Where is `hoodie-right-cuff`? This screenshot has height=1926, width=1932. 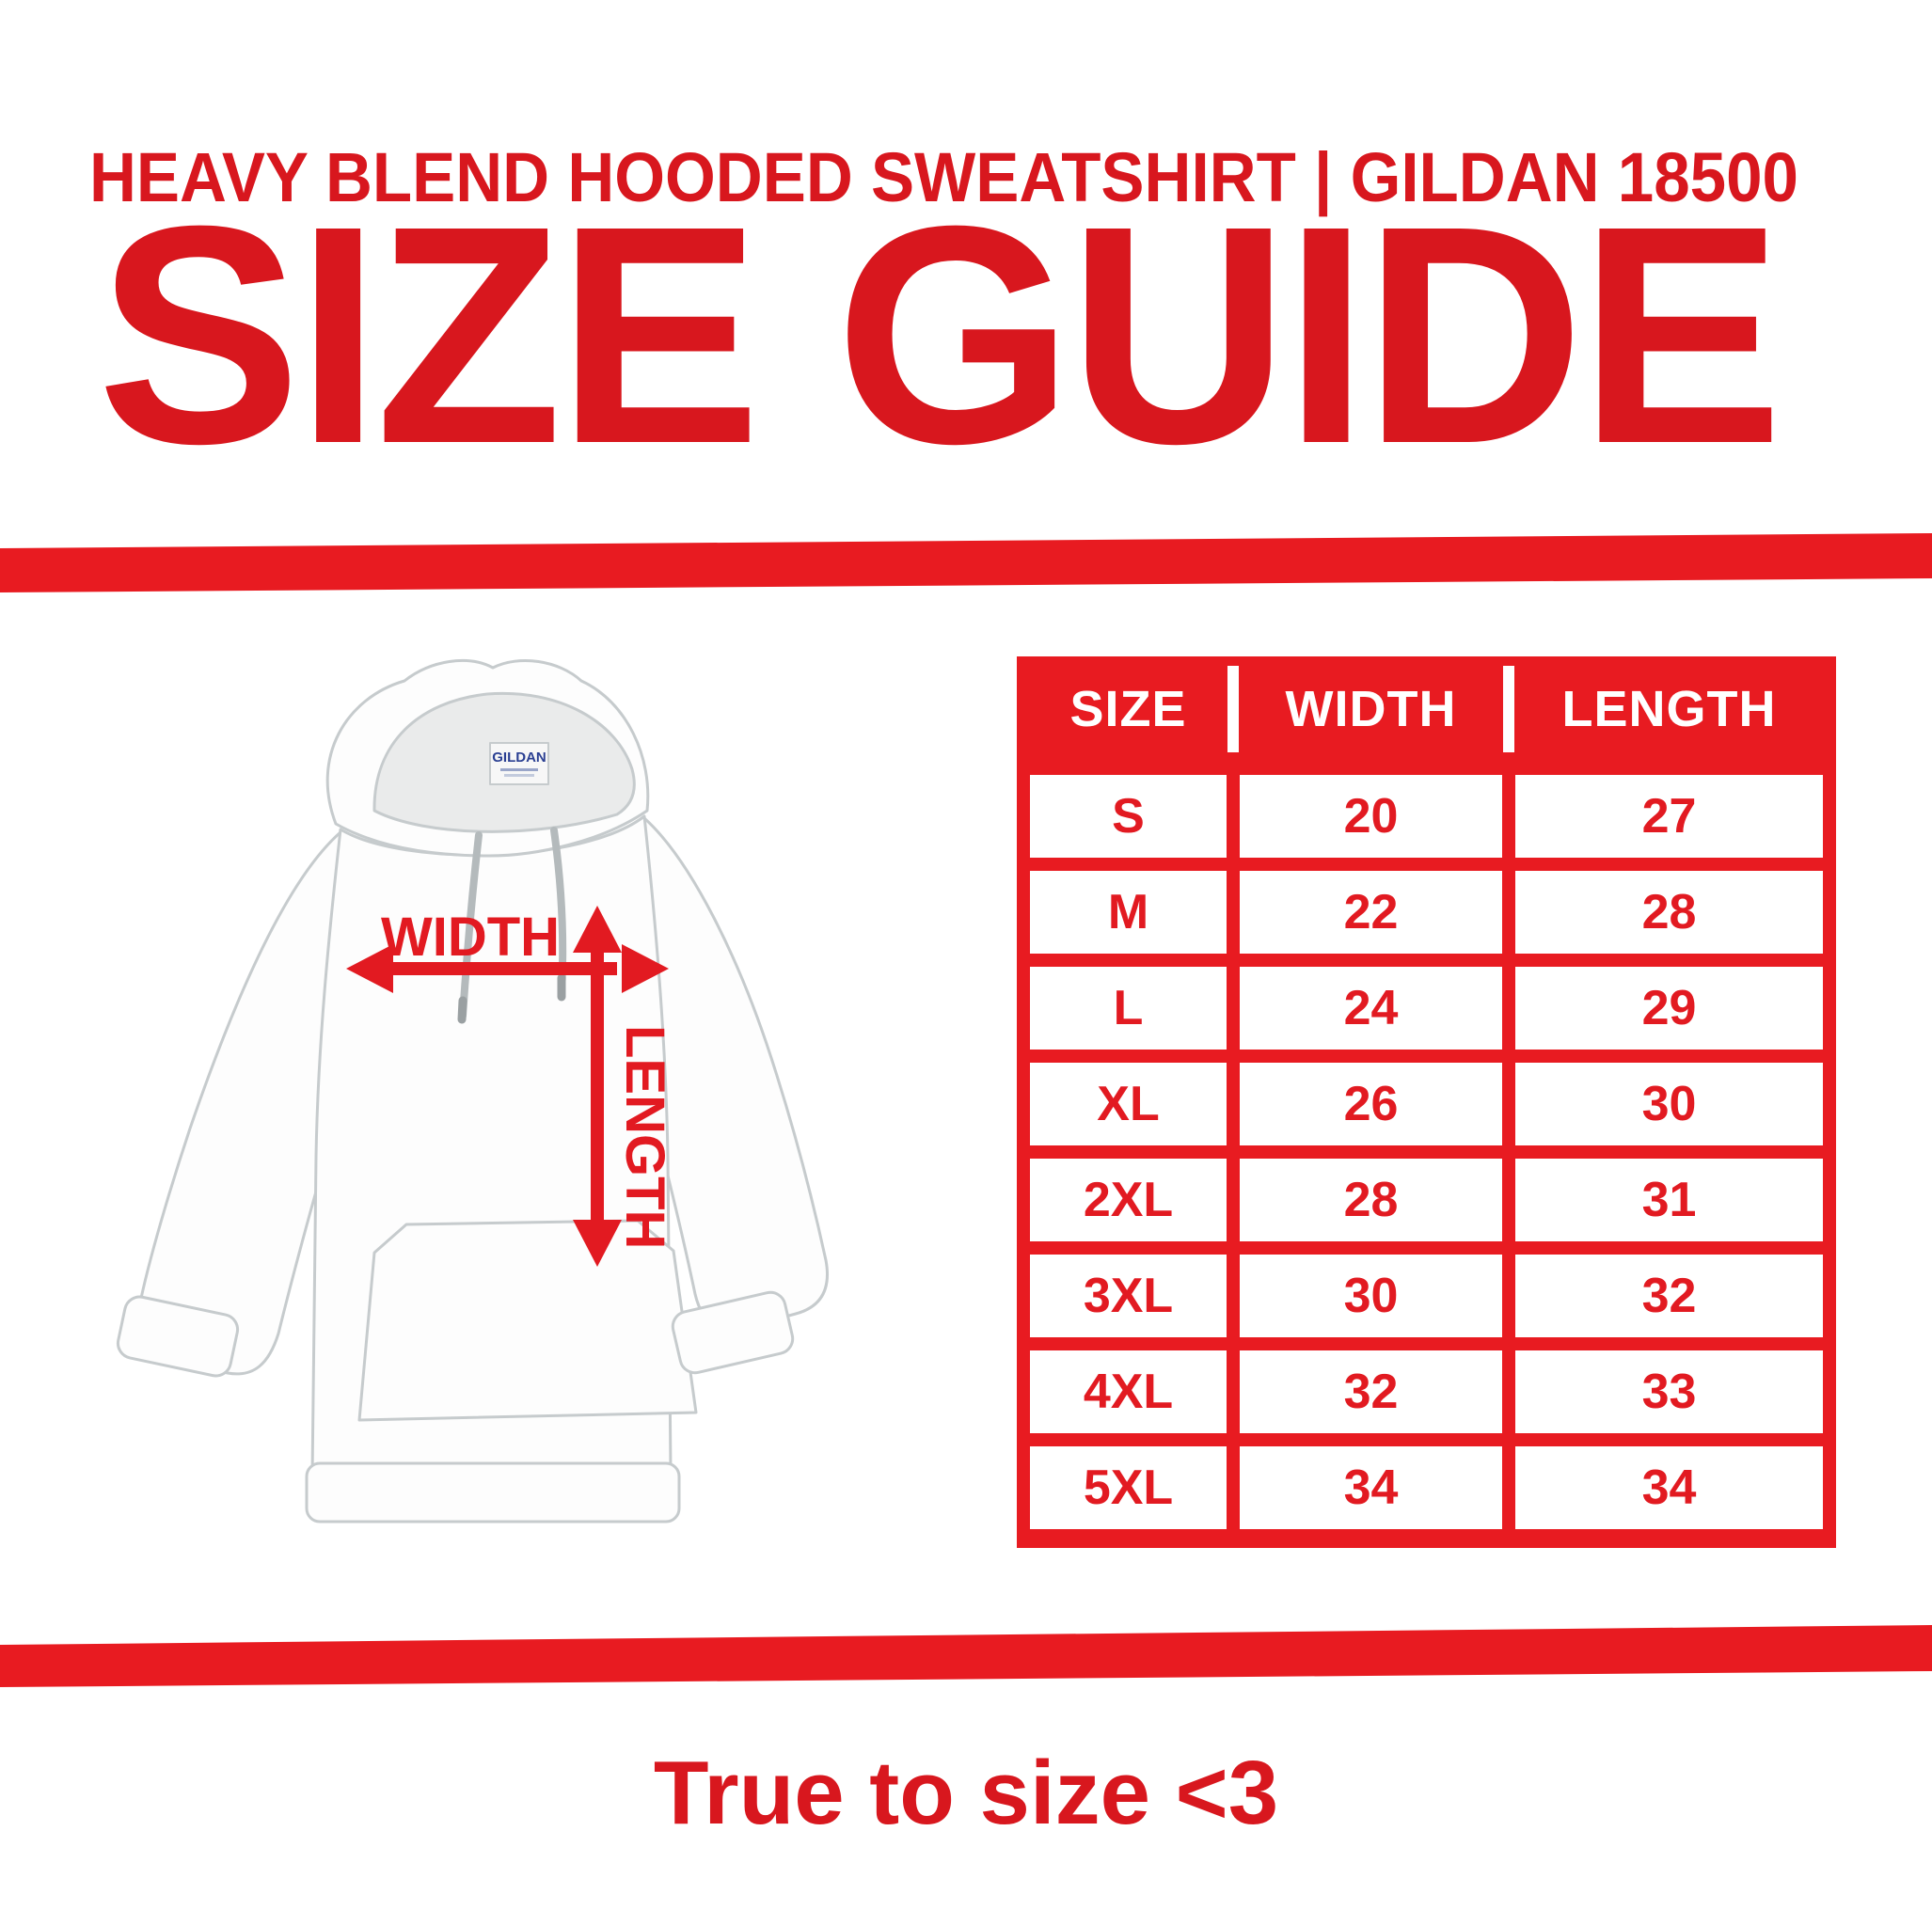 hoodie-right-cuff is located at coordinates (733, 1332).